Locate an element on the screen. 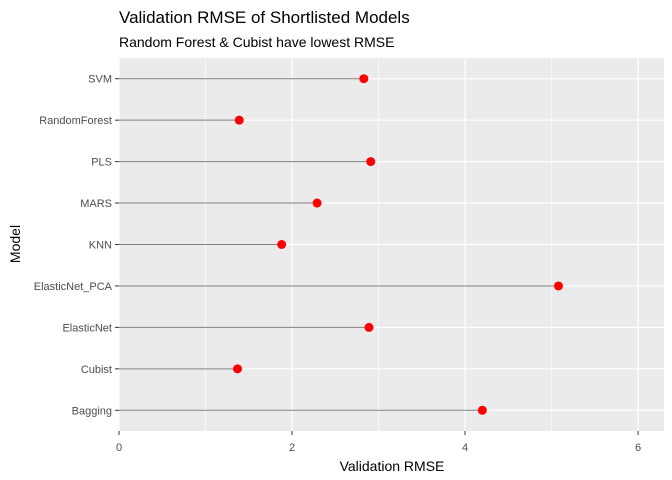 The width and height of the screenshot is (672, 480). x-tick-label: 6 is located at coordinates (638, 448).